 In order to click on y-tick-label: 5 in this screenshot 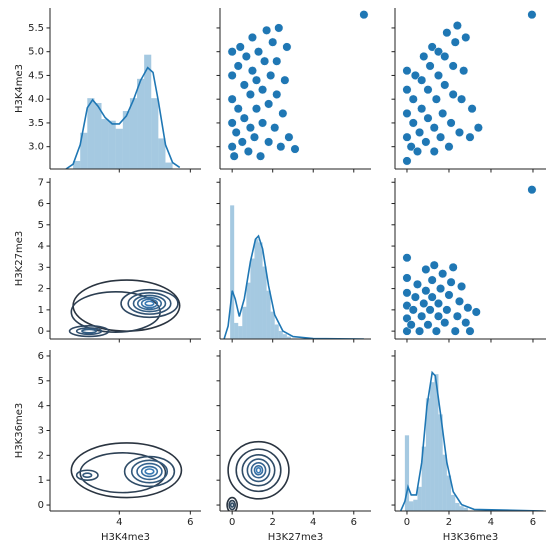, I will do `click(41, 225)`.